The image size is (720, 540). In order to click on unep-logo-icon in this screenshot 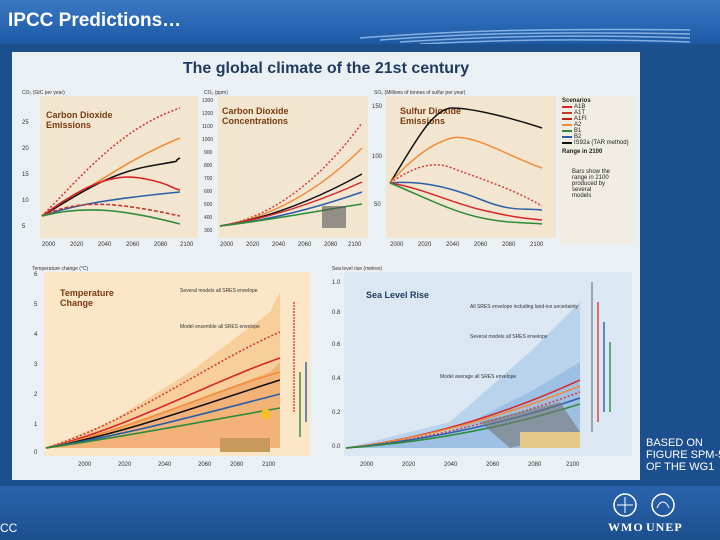, I will do `click(663, 505)`.